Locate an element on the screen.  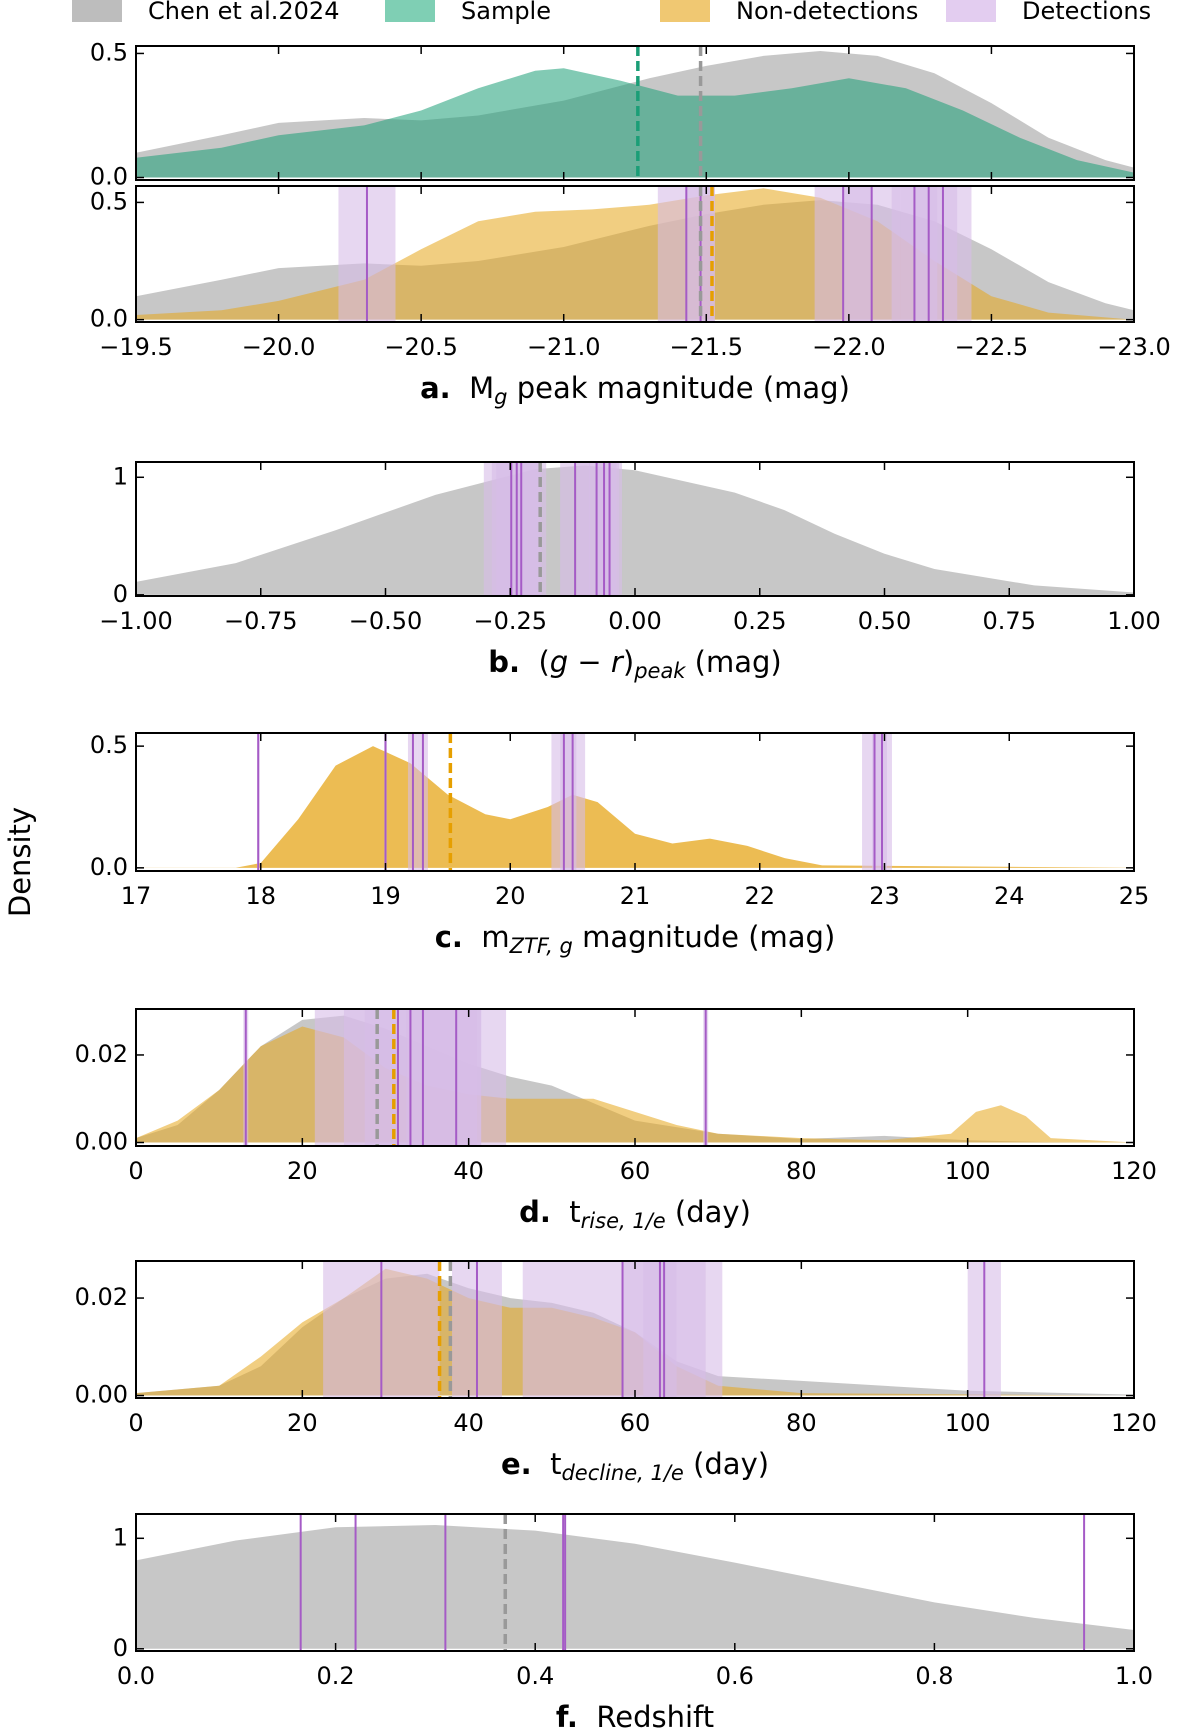
x-axis-label: d. trise, 1/e (day) is located at coordinates (635, 1214).